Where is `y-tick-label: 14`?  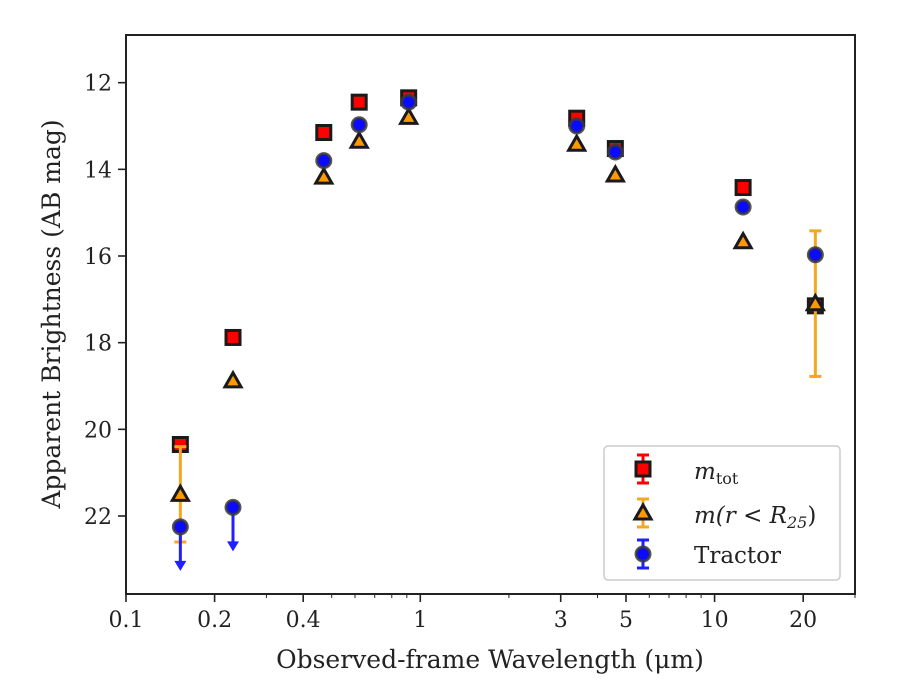
y-tick-label: 14 is located at coordinates (98, 170).